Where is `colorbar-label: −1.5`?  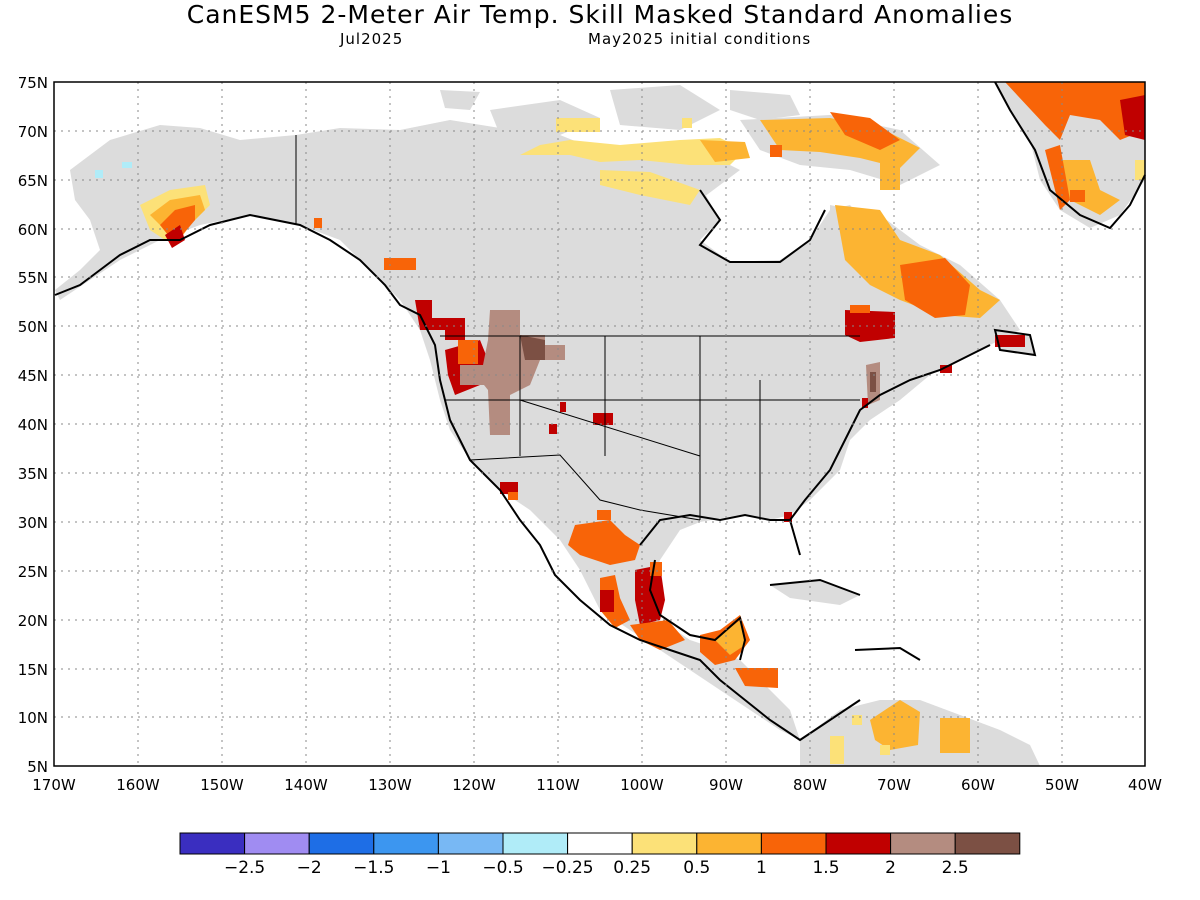
colorbar-label: −1.5 is located at coordinates (373, 868).